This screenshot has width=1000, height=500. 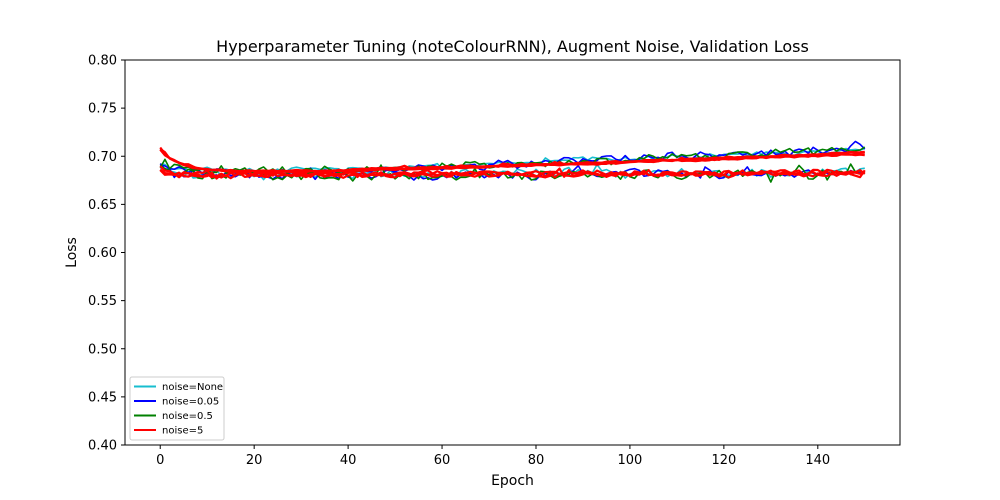 What do you see at coordinates (192, 387) in the screenshot?
I see `legend-label-noise=None: noise=None` at bounding box center [192, 387].